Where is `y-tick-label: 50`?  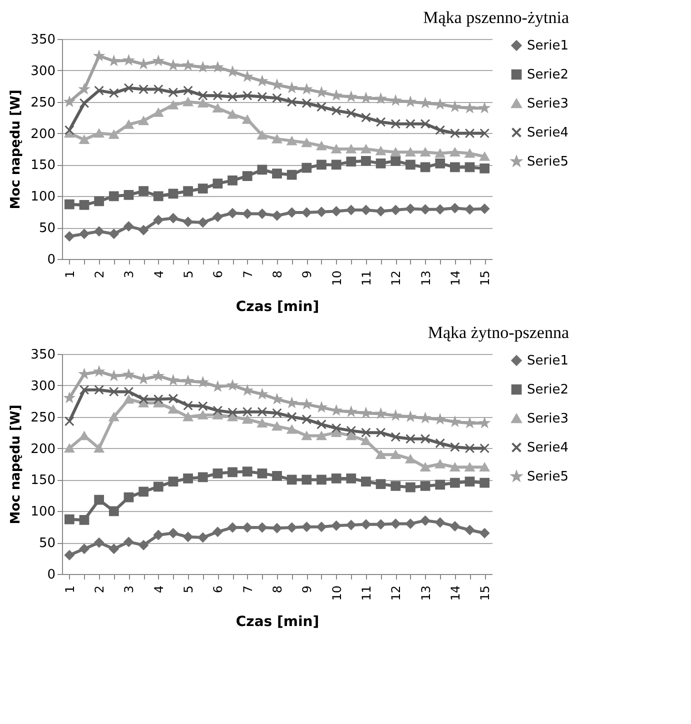
y-tick-label: 50 is located at coordinates (47, 228).